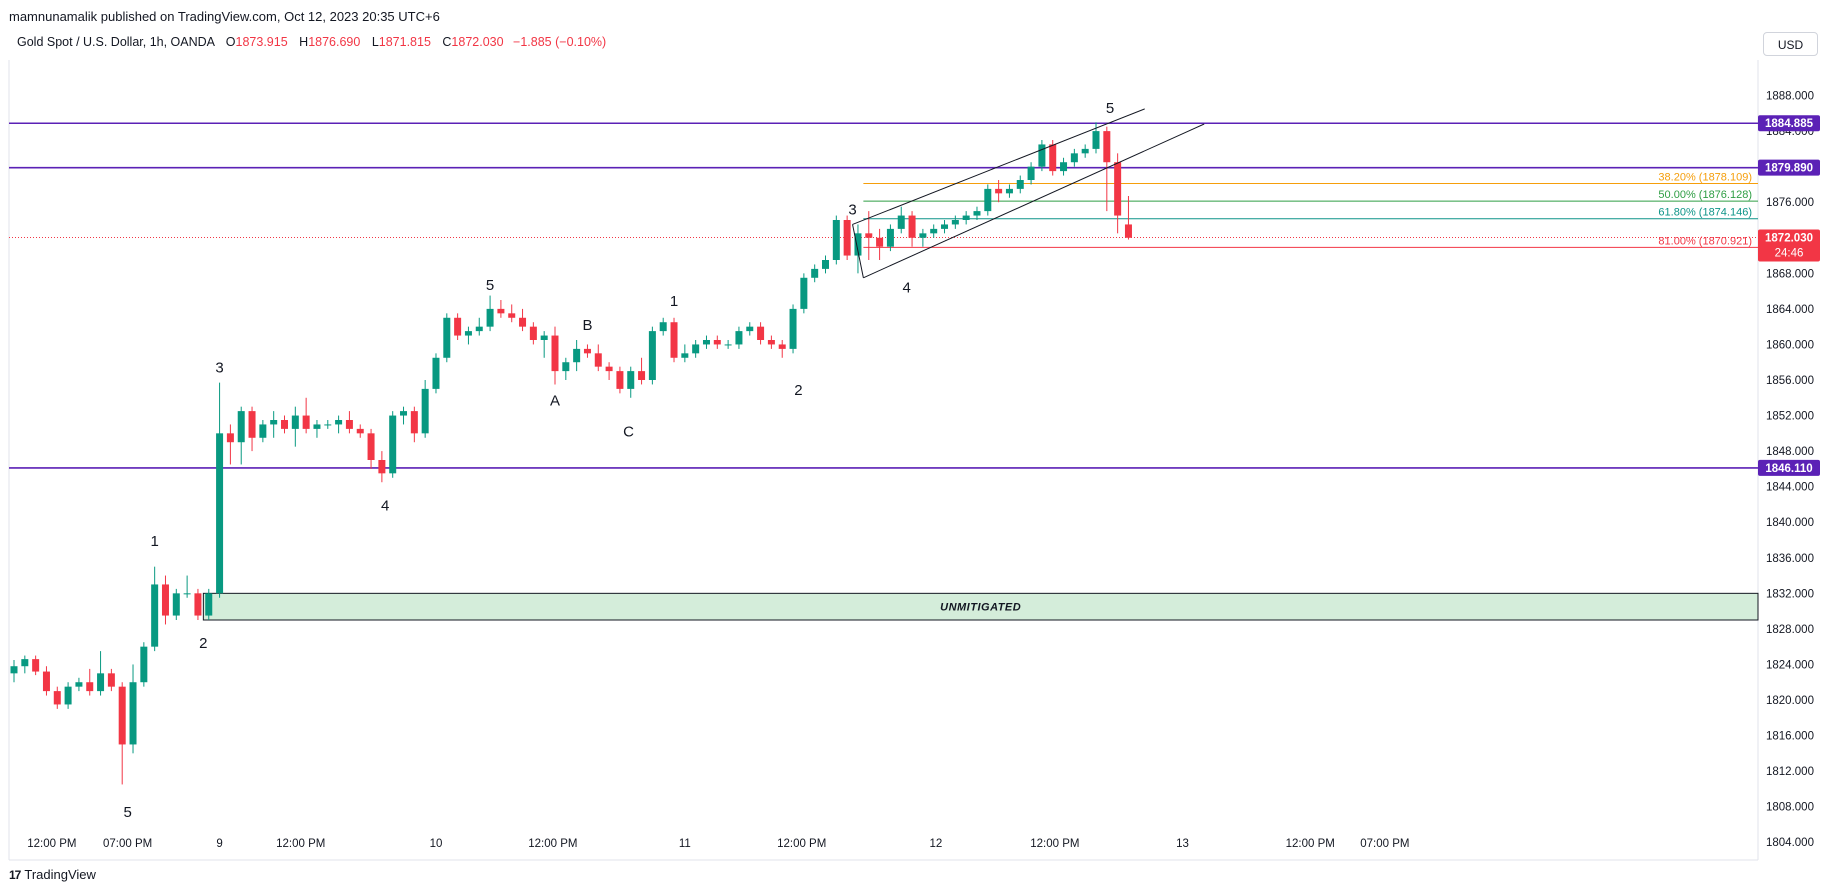 The image size is (1835, 893). What do you see at coordinates (685, 844) in the screenshot?
I see `x-tick-label: 11` at bounding box center [685, 844].